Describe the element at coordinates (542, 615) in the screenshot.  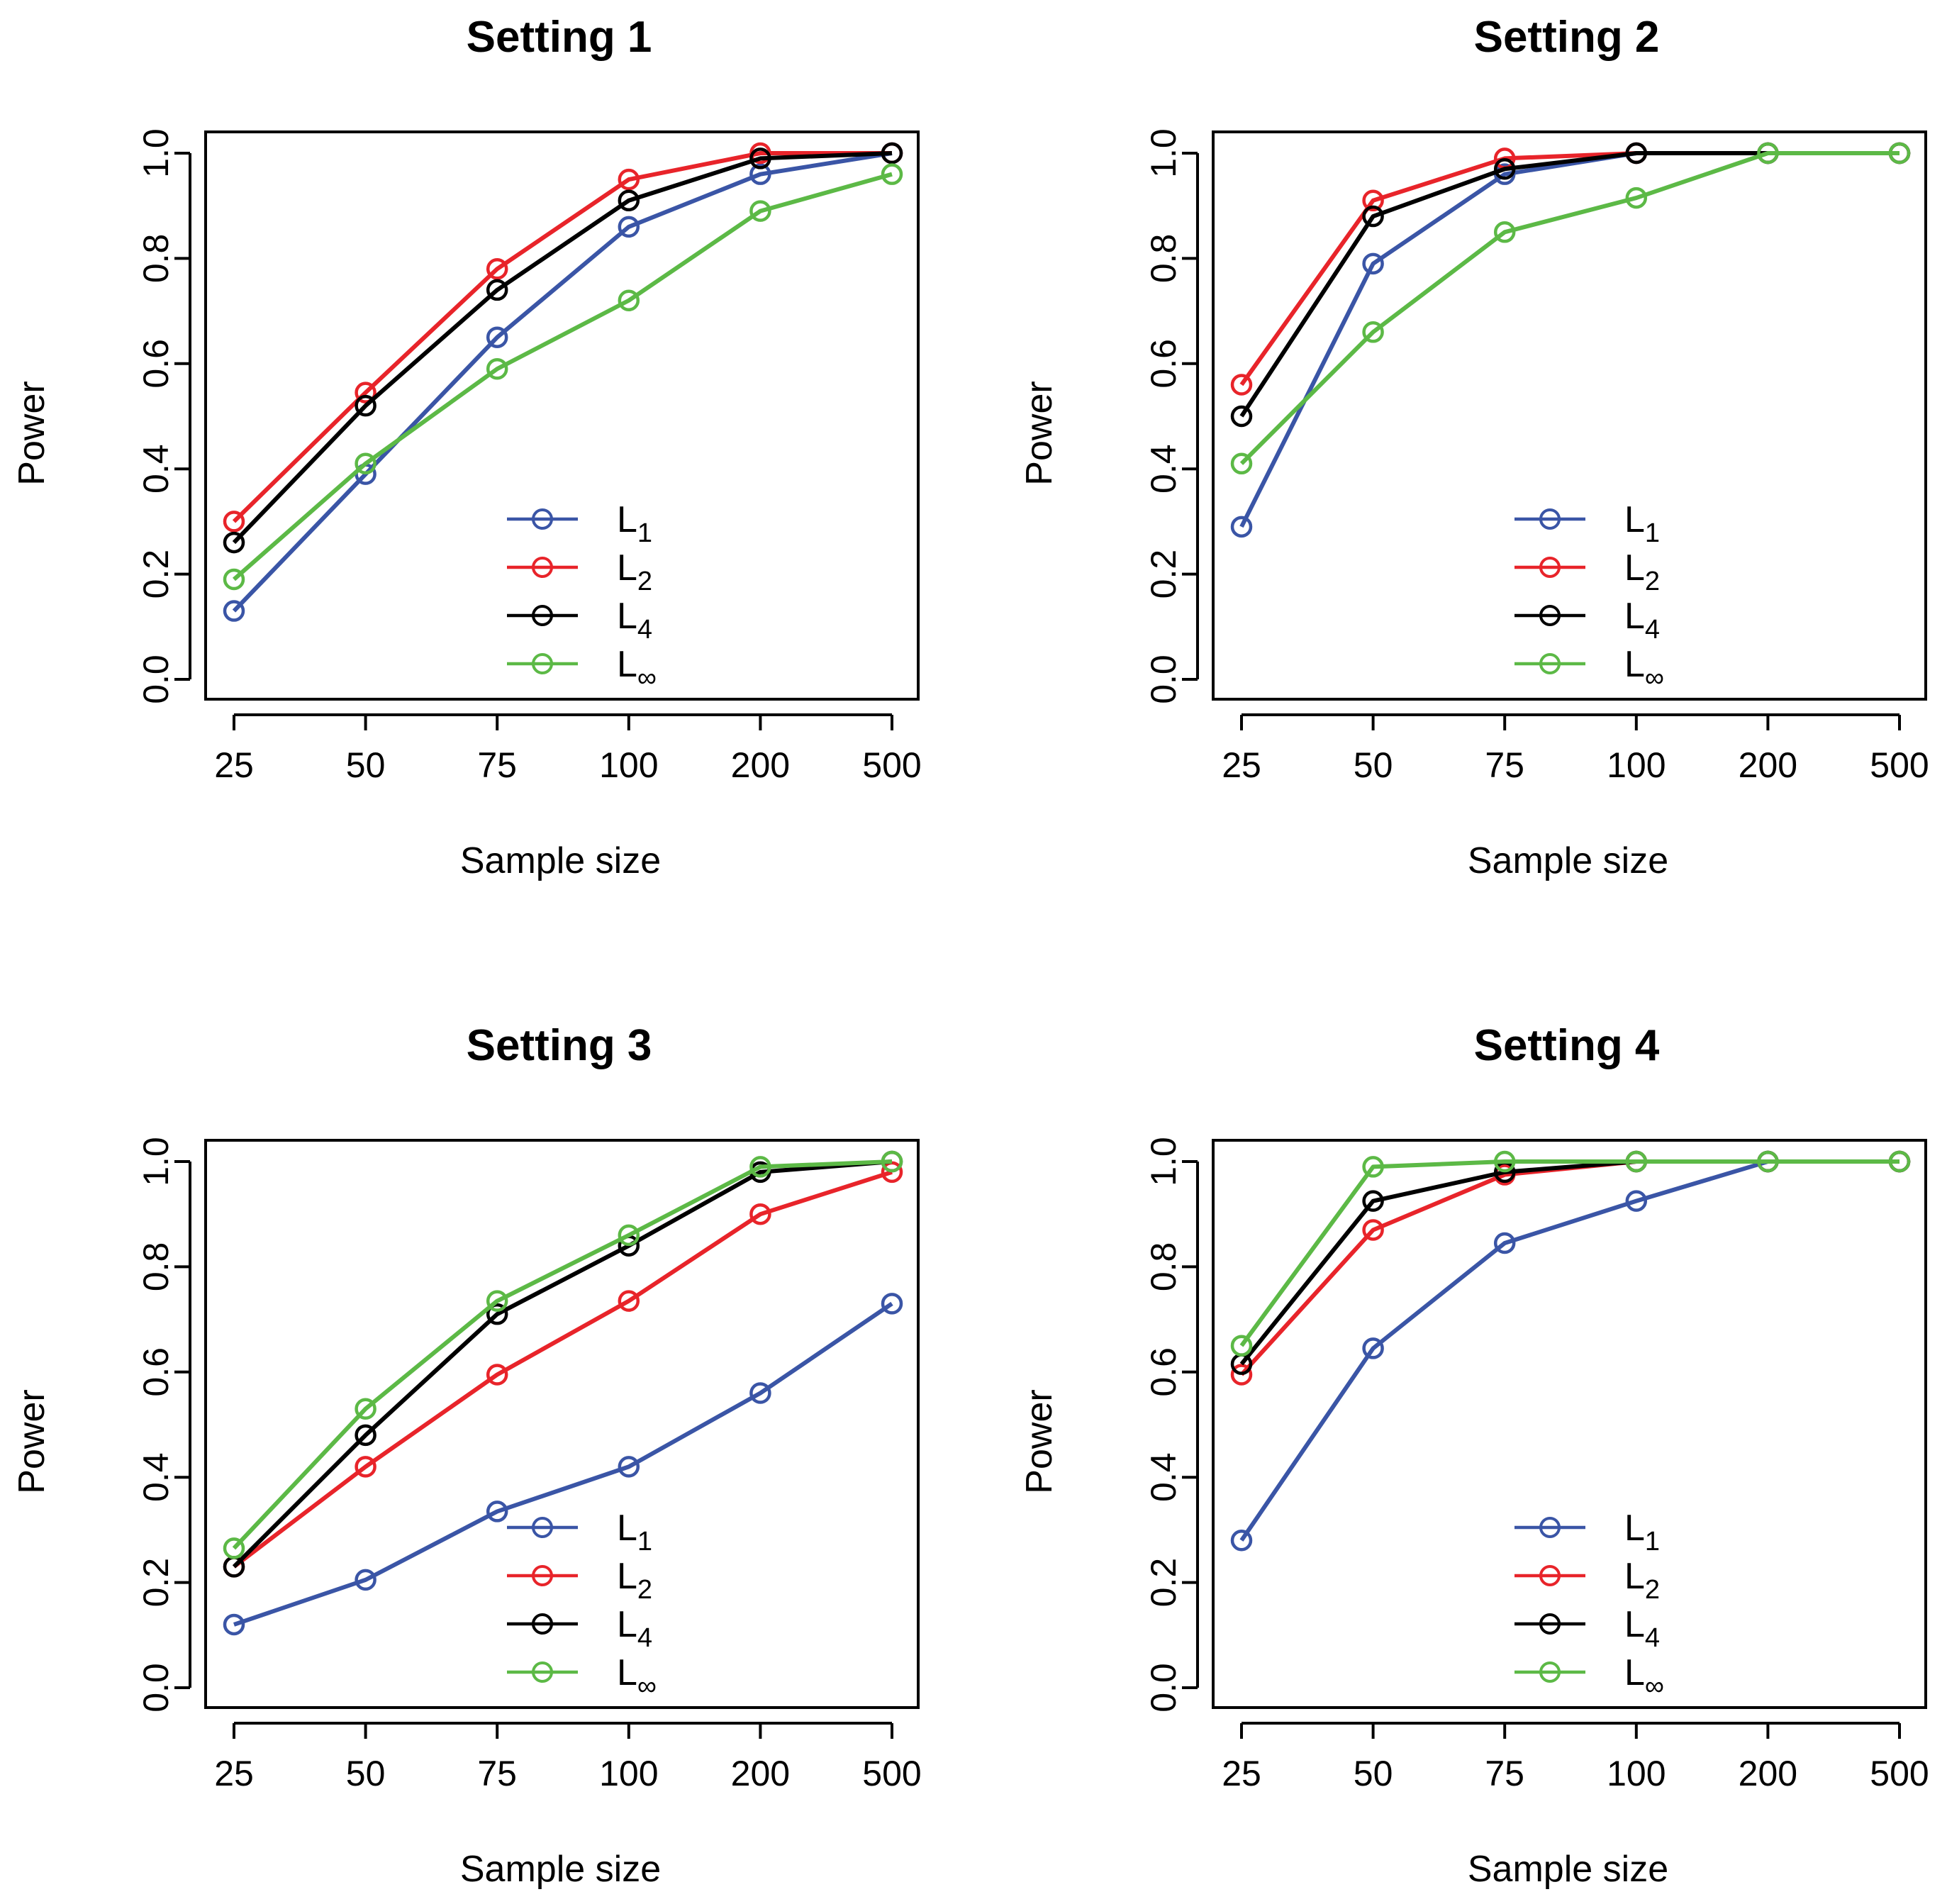
I see `legend-marker-L4` at that location.